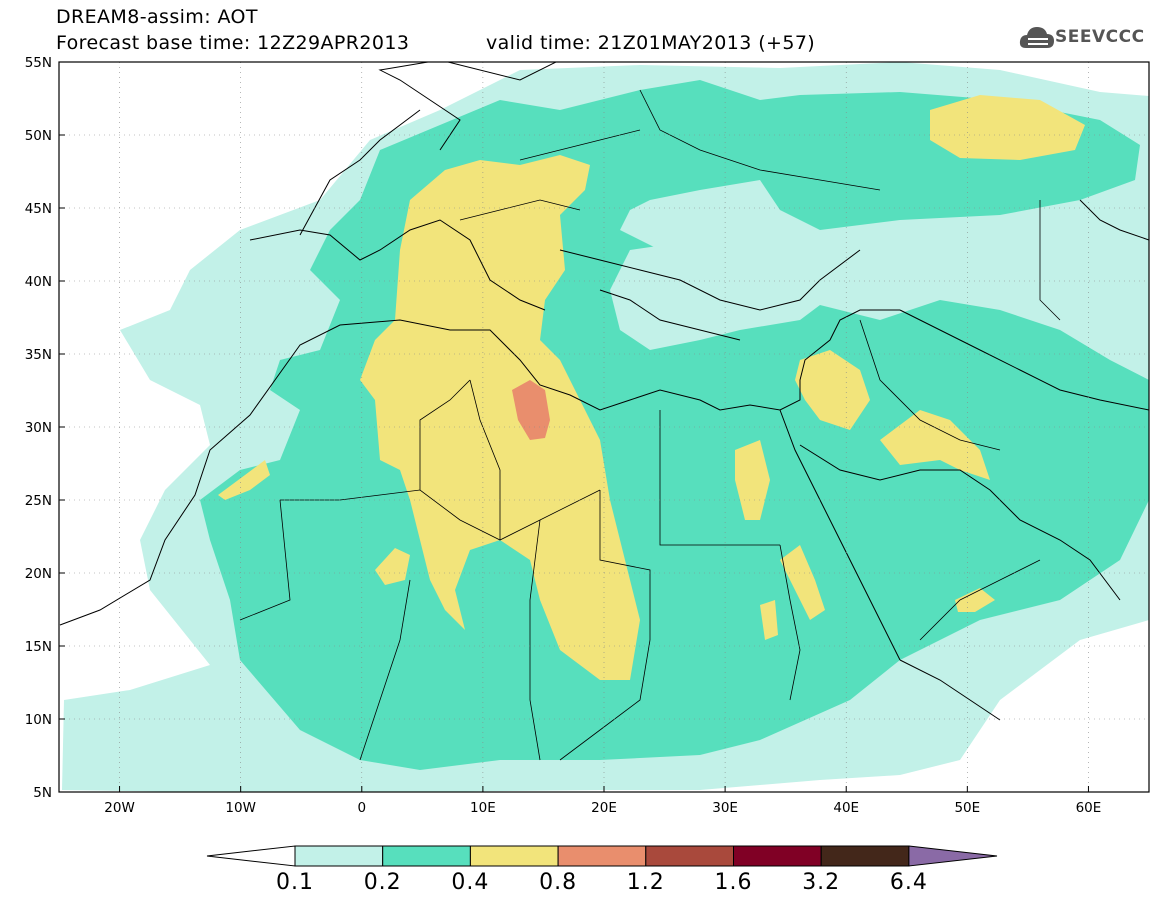 Image resolution: width=1165 pixels, height=905 pixels. Describe the element at coordinates (1007, 127) in the screenshot. I see `aot-region-0.4-russia` at that location.